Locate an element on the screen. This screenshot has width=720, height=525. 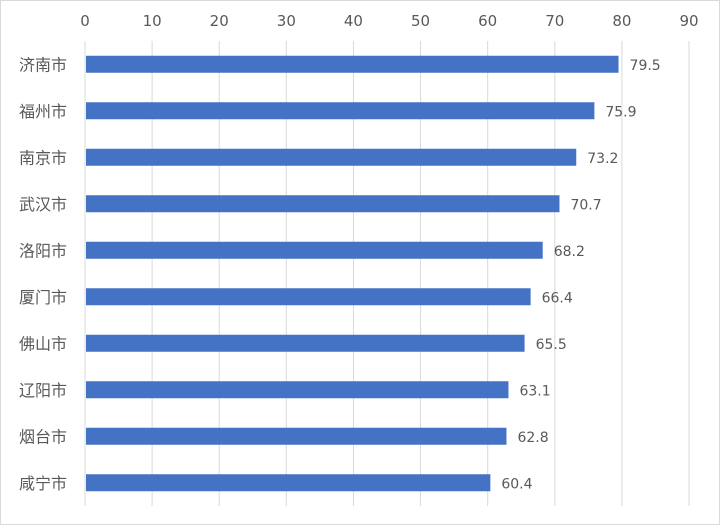
x-tick-label: 80 is located at coordinates (621, 21).